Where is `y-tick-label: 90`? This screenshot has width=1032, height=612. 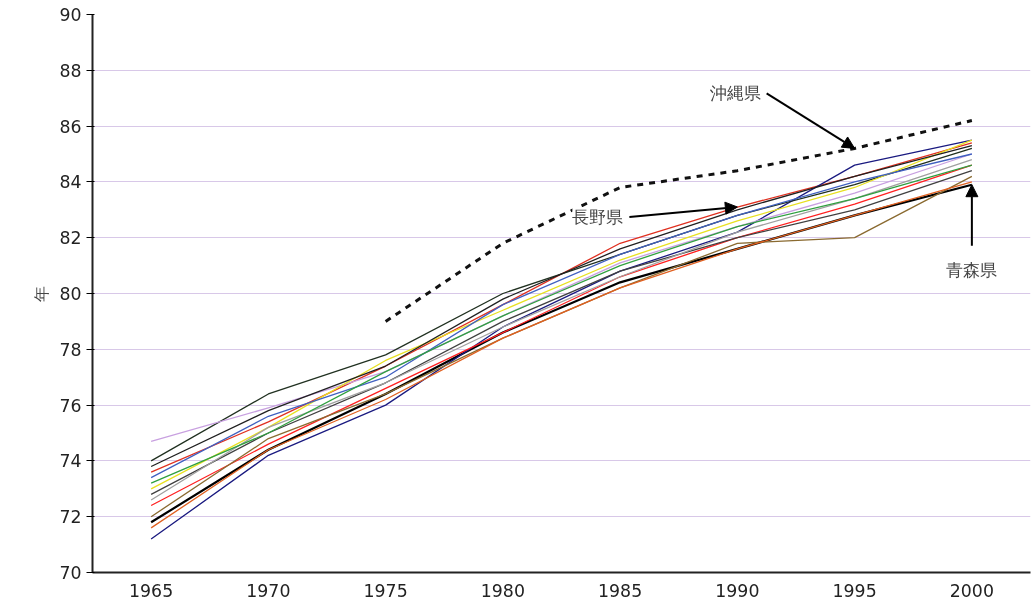
y-tick-label: 90 is located at coordinates (70, 15).